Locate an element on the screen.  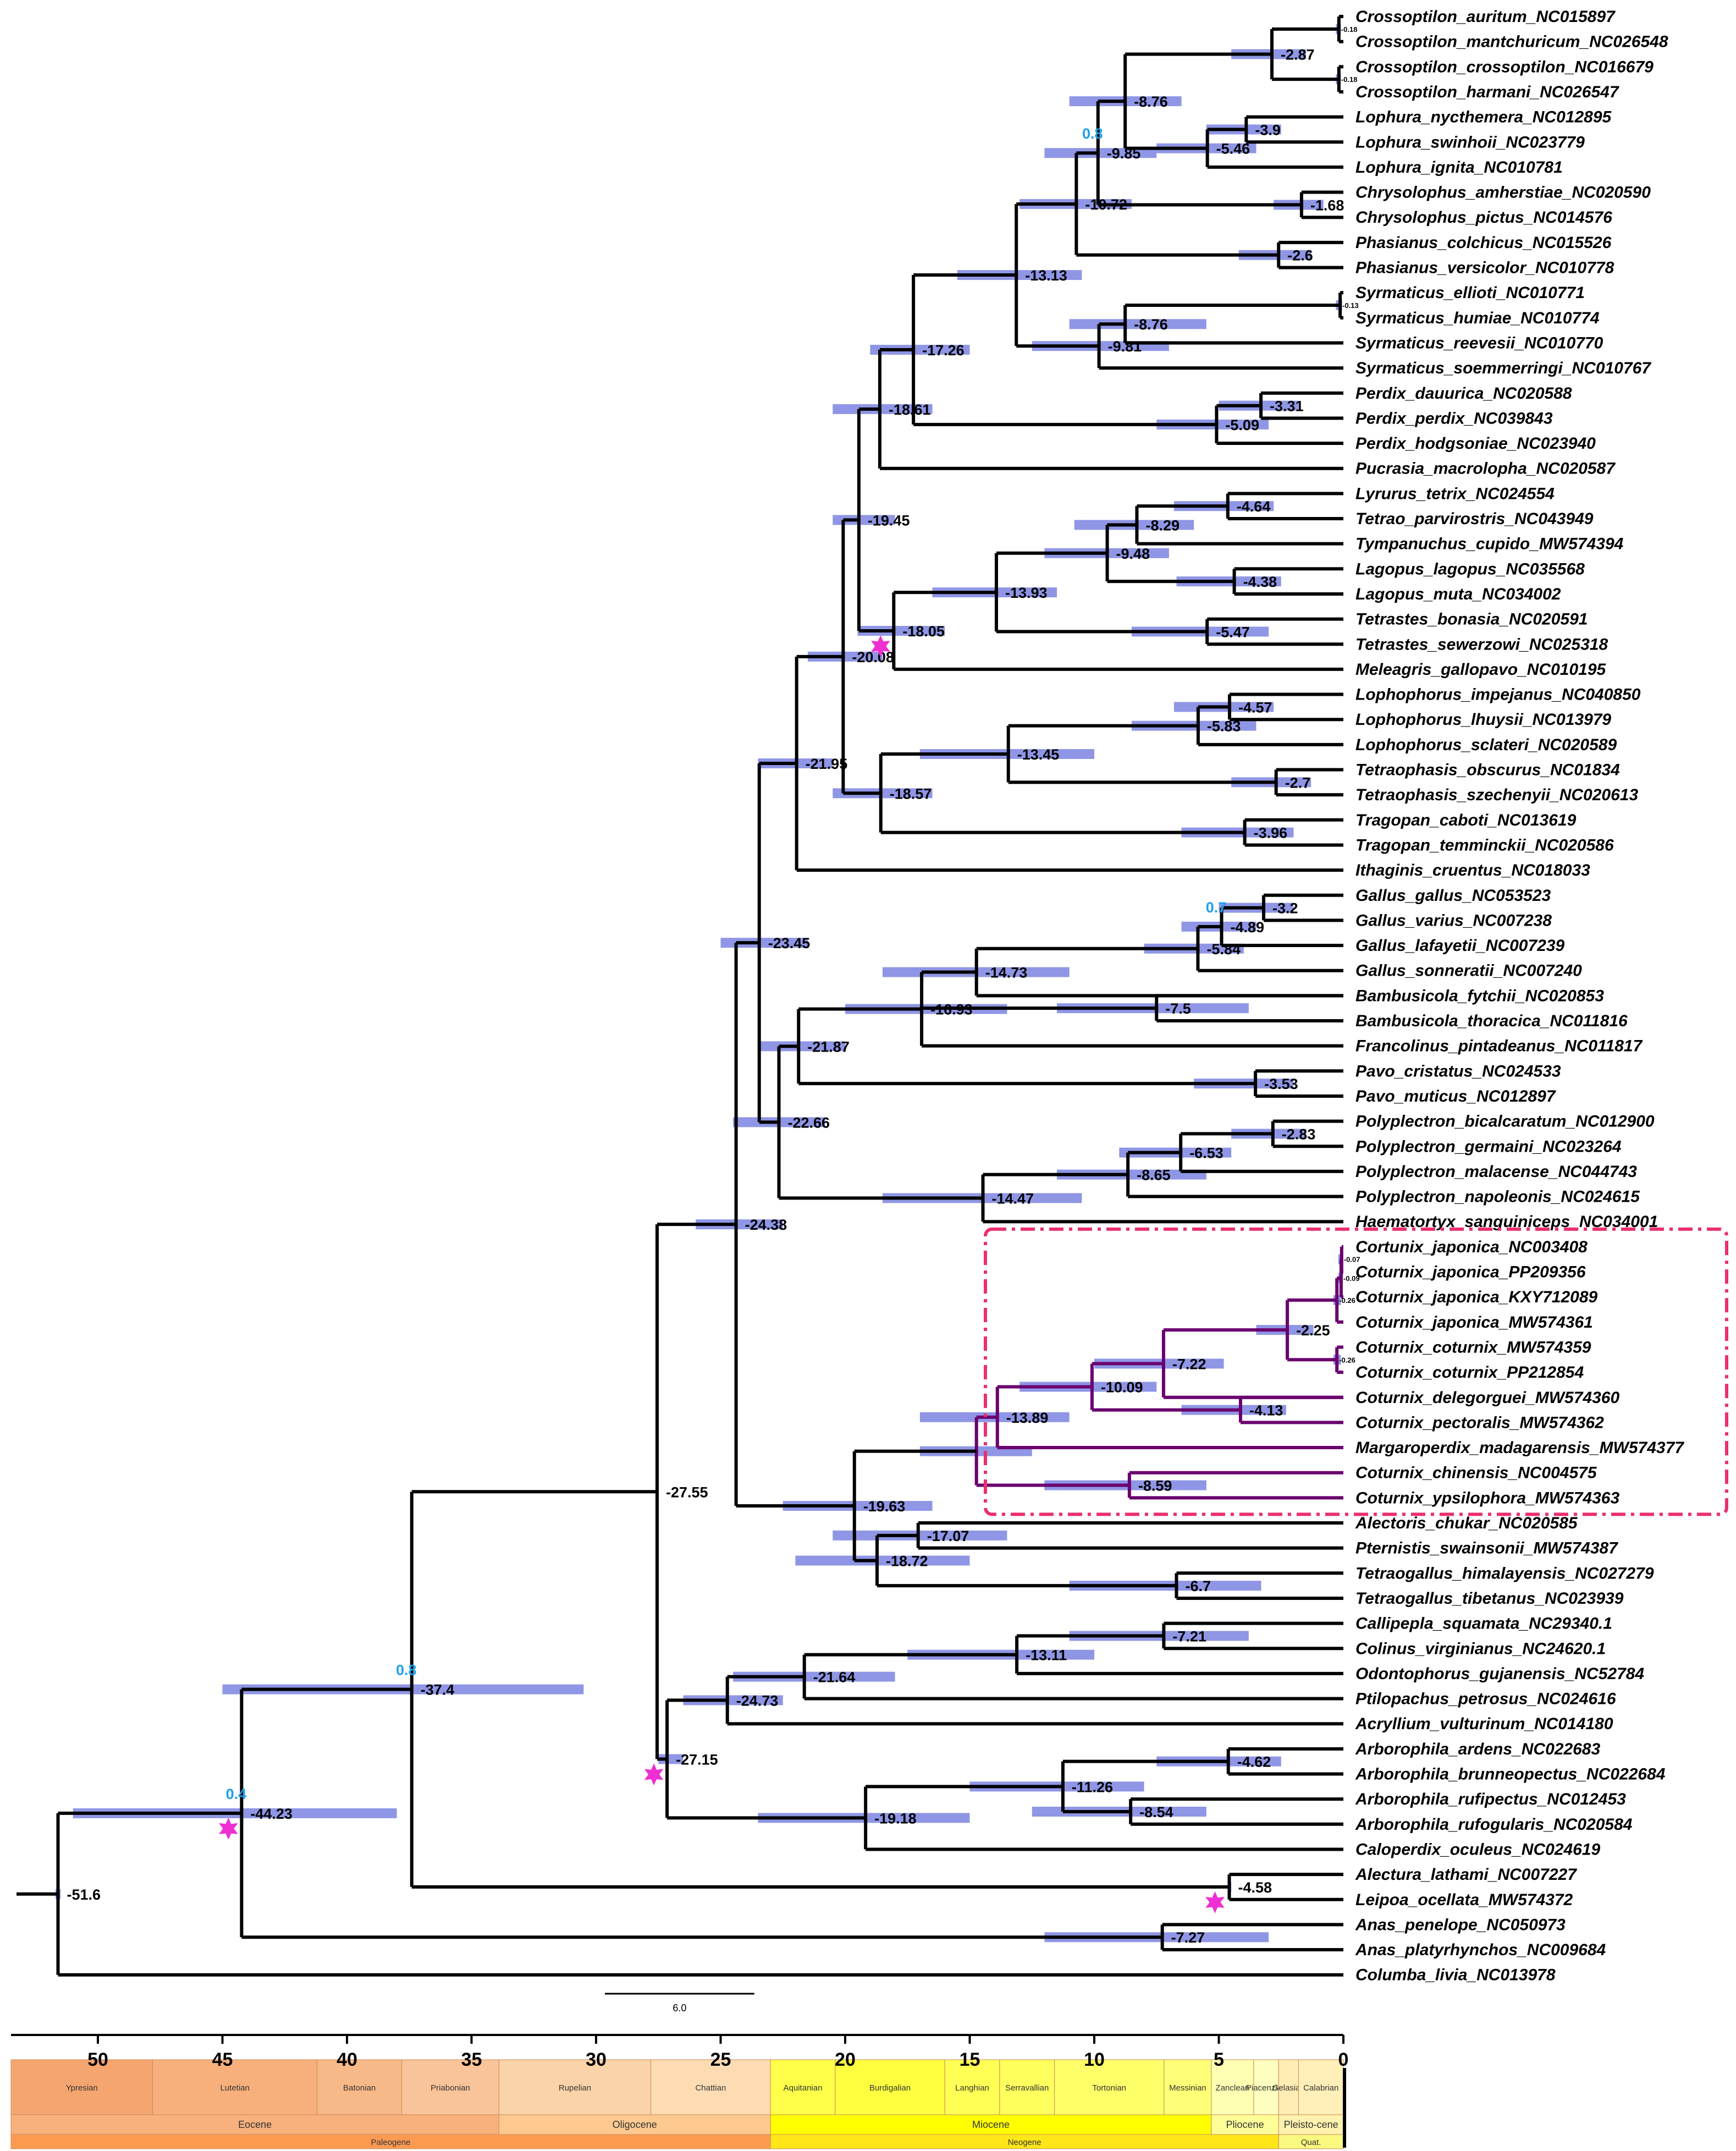
node-age-n52: -0.26 is located at coordinates (1347, 1360).